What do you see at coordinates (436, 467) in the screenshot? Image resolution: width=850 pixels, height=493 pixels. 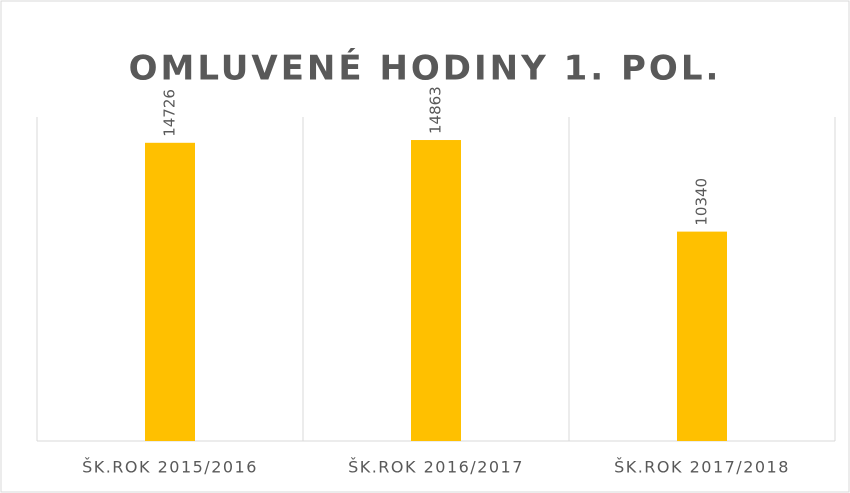 I see `x-tick-label: ŠK.ROK 2016/2017` at bounding box center [436, 467].